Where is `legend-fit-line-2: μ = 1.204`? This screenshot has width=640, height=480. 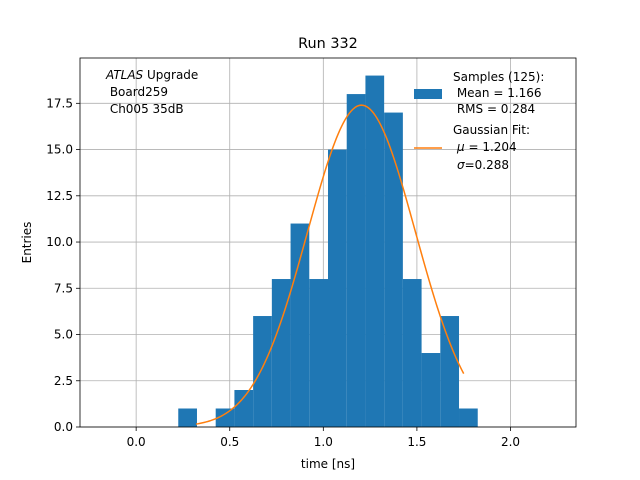 legend-fit-line-2: μ = 1.204 is located at coordinates (486, 147).